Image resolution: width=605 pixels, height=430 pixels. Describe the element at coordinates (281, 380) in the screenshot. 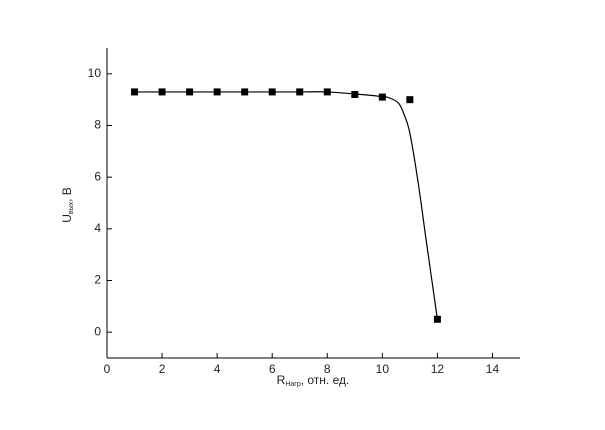

I see `x-label-main: R` at that location.